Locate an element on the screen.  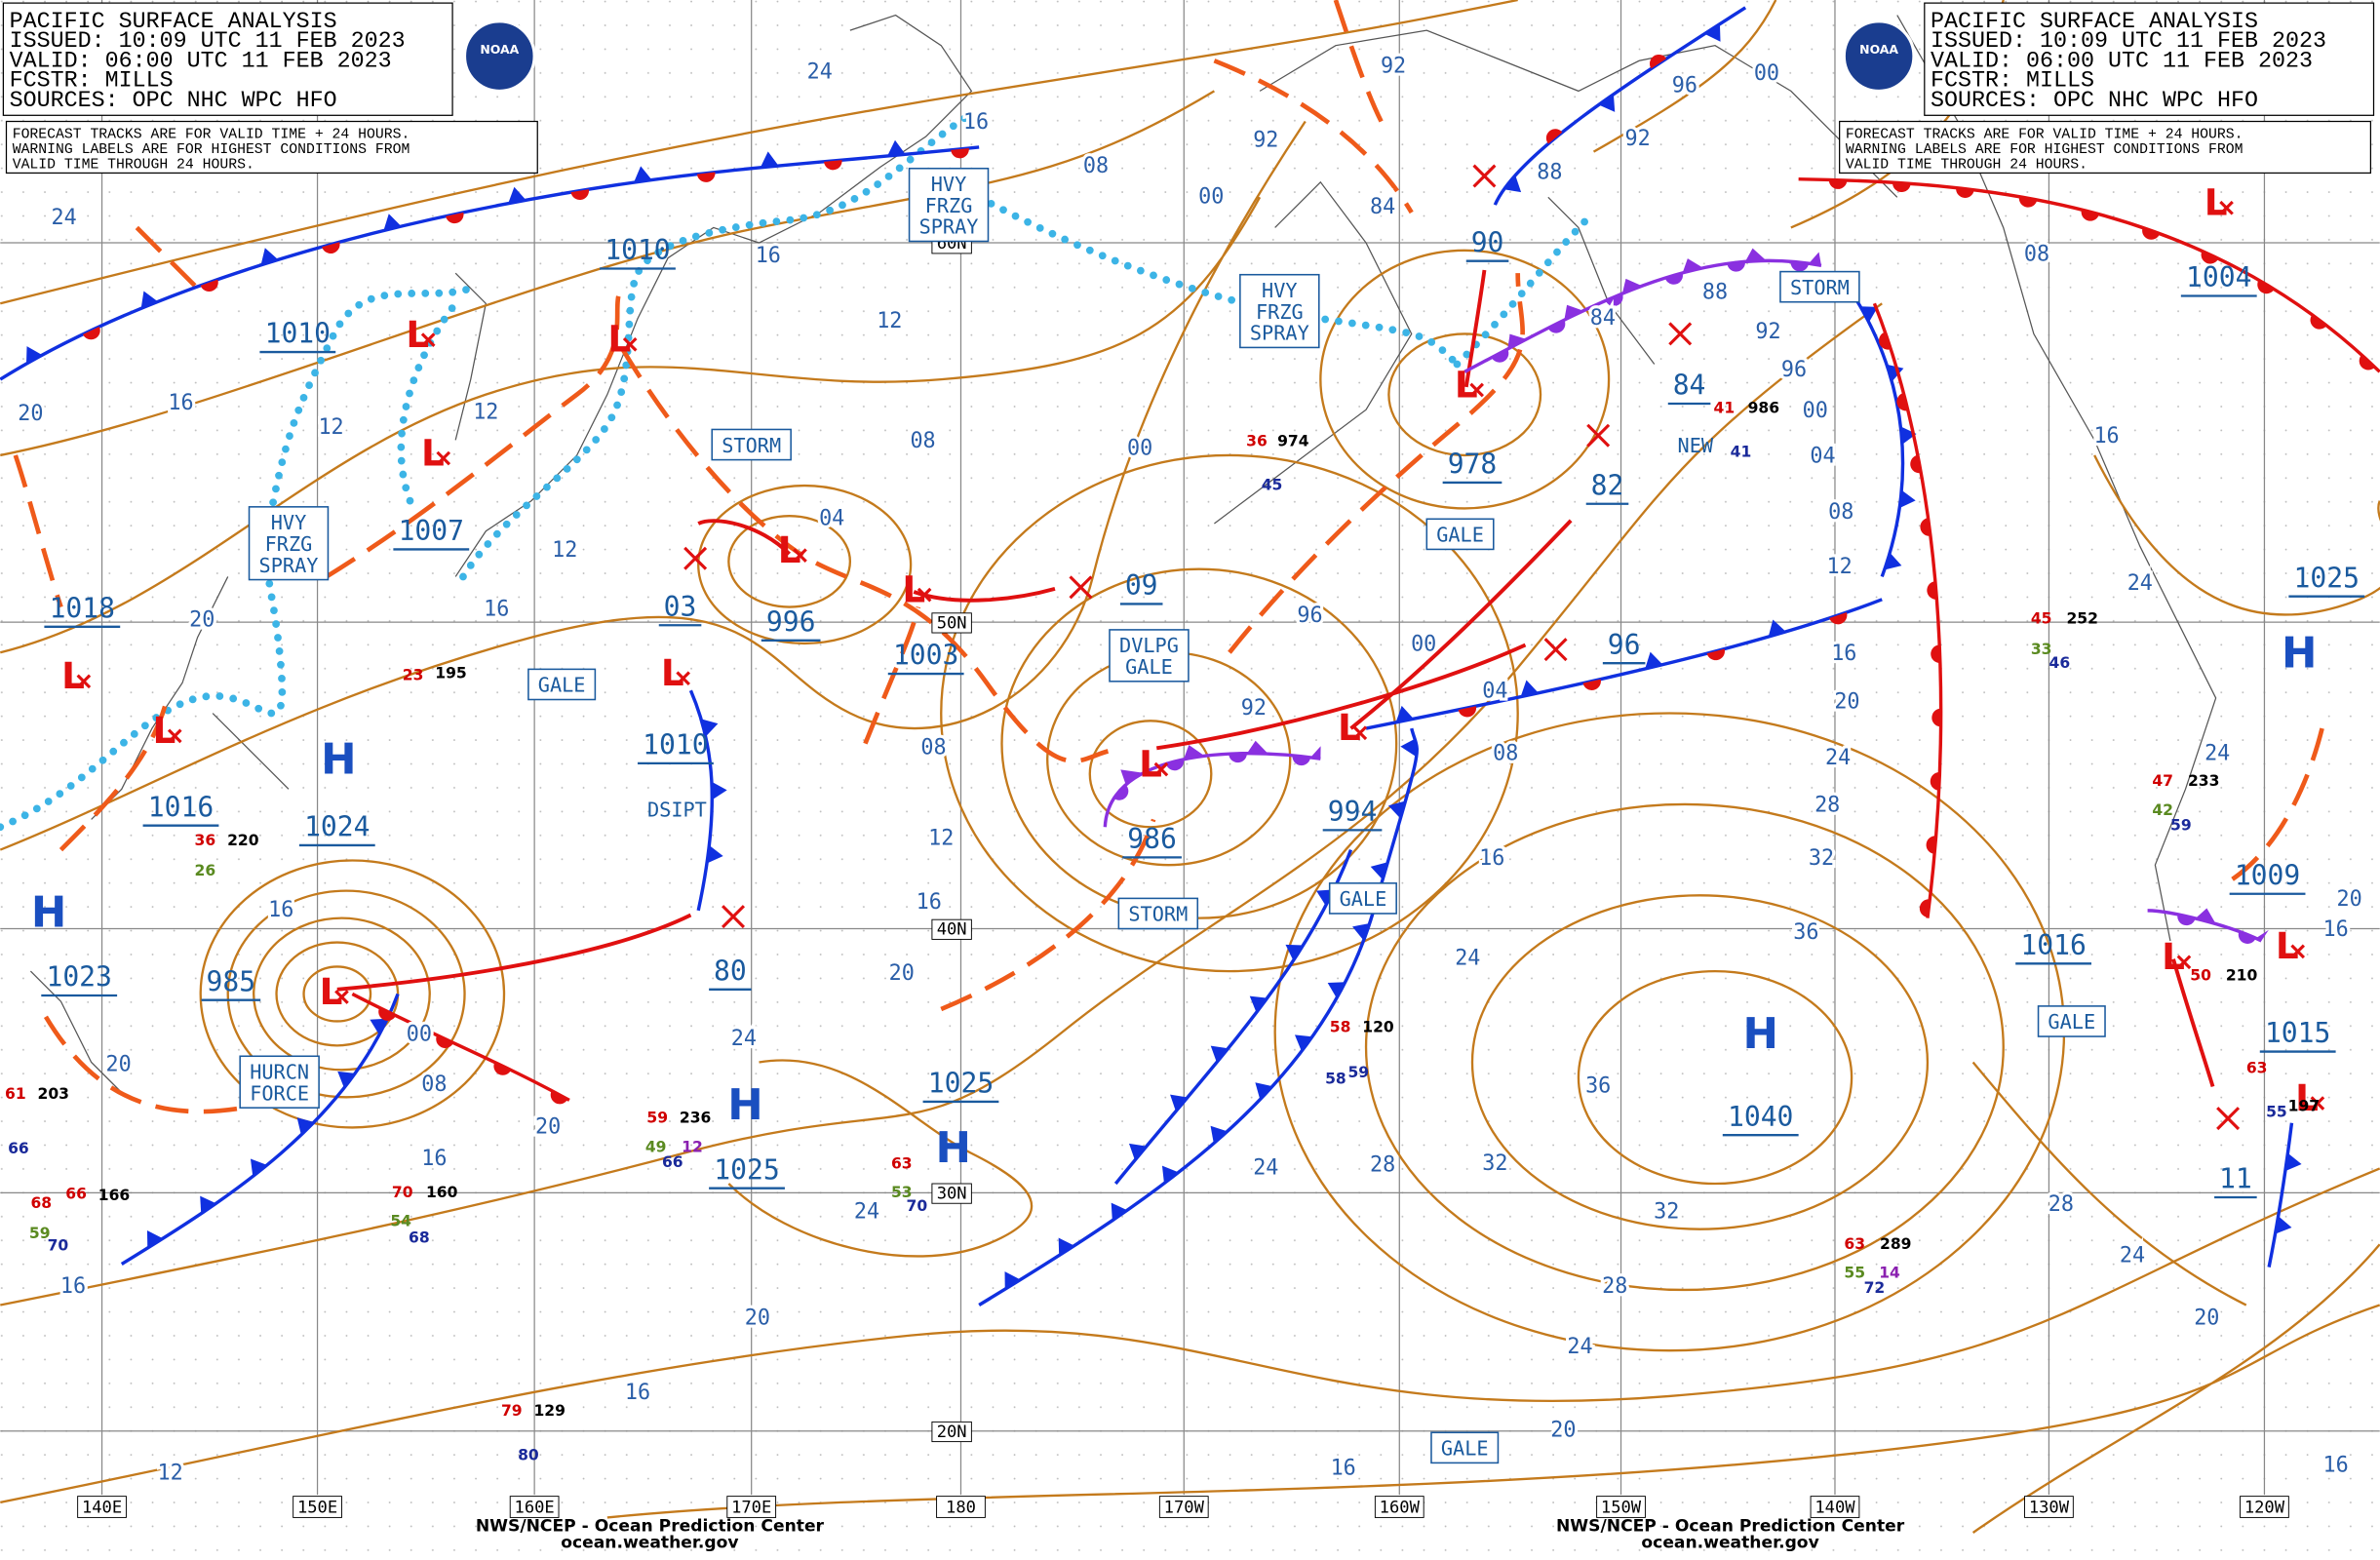
station-value: 79 is located at coordinates (512, 1411).